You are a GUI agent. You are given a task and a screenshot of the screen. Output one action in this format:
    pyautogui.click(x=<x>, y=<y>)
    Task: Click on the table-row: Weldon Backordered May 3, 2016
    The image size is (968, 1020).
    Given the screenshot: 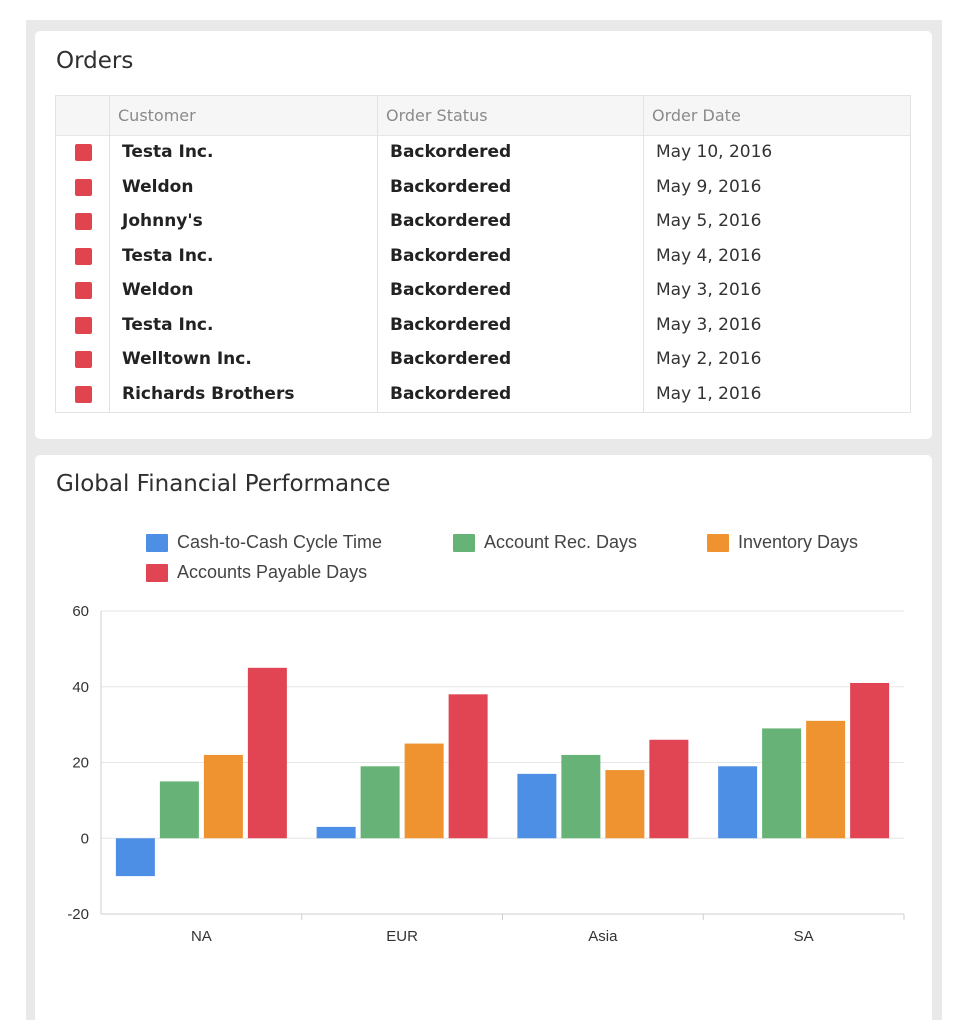 What is the action you would take?
    pyautogui.click(x=483, y=291)
    